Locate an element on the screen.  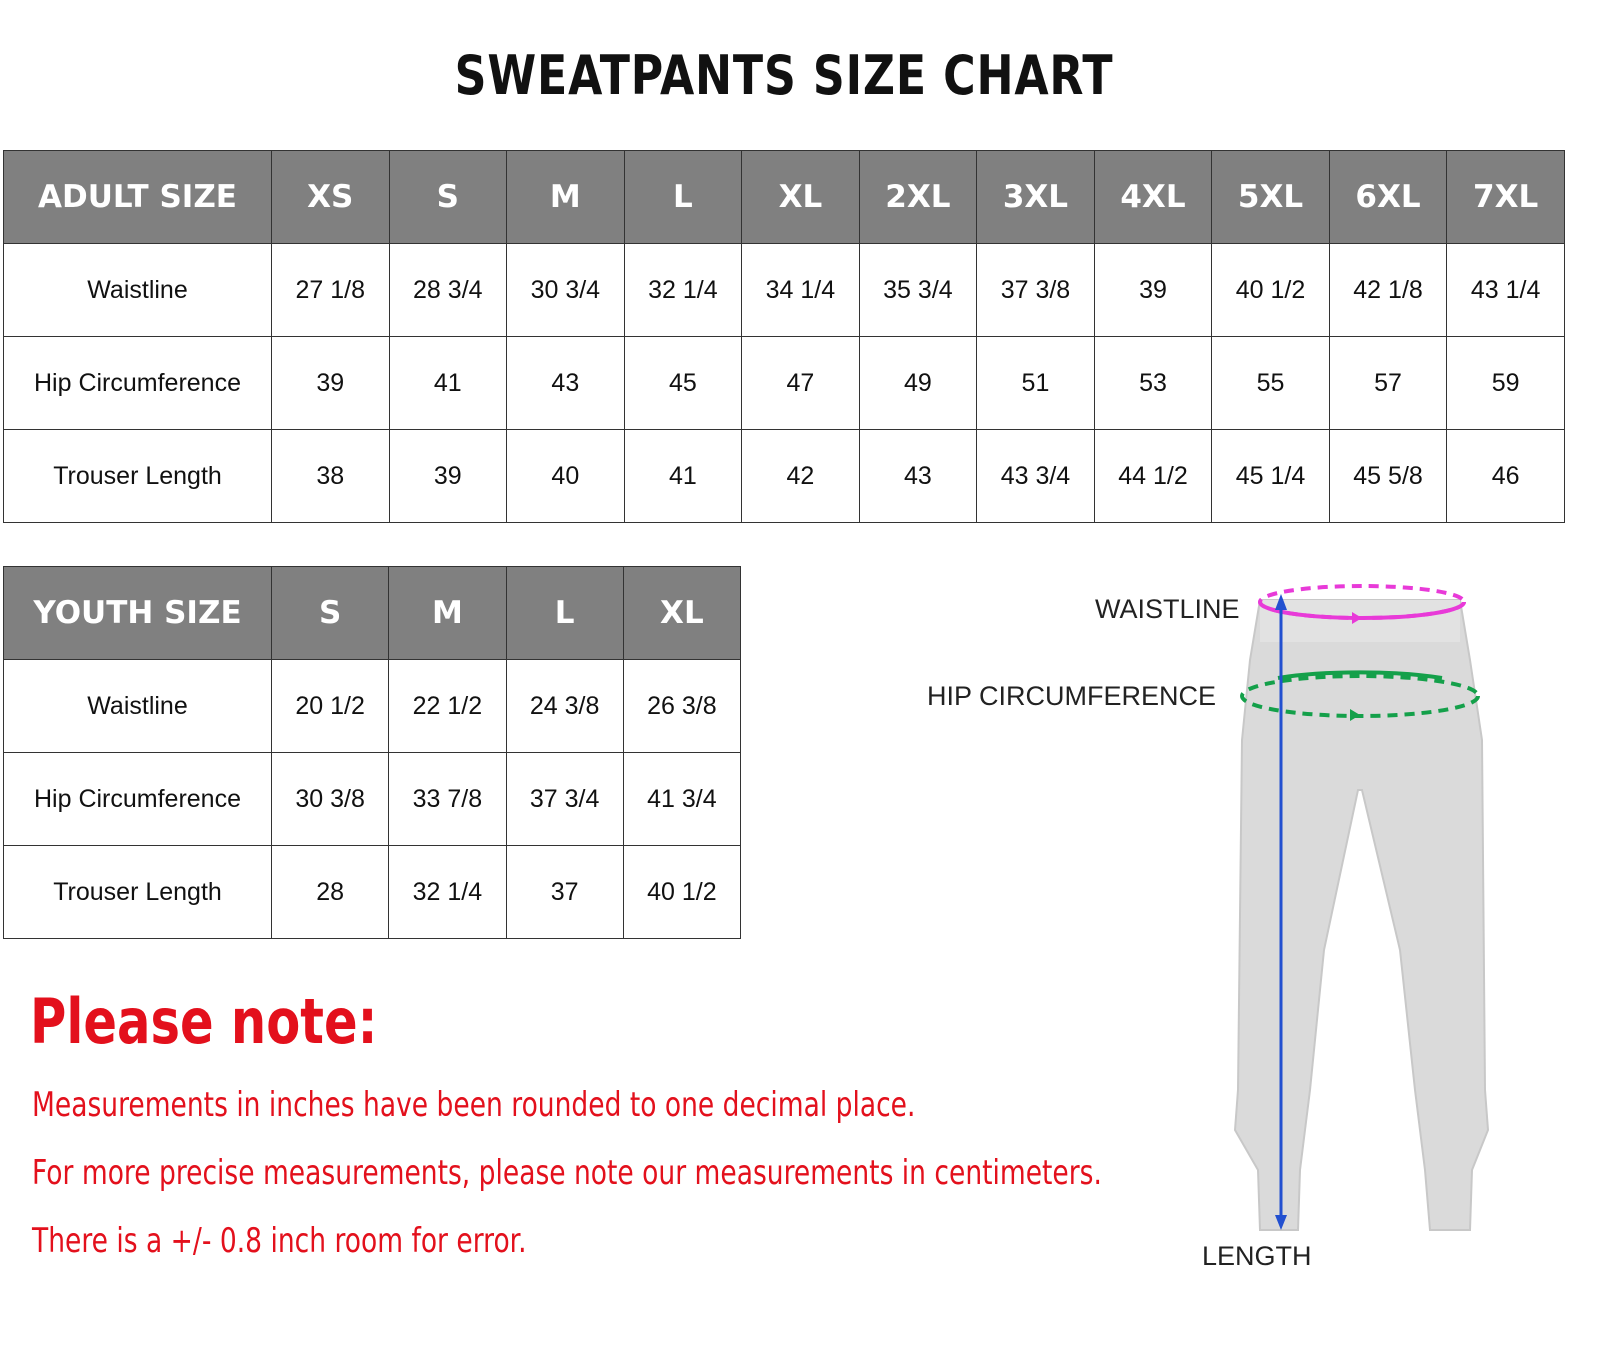
measurement-value: 42 is located at coordinates (800, 476).